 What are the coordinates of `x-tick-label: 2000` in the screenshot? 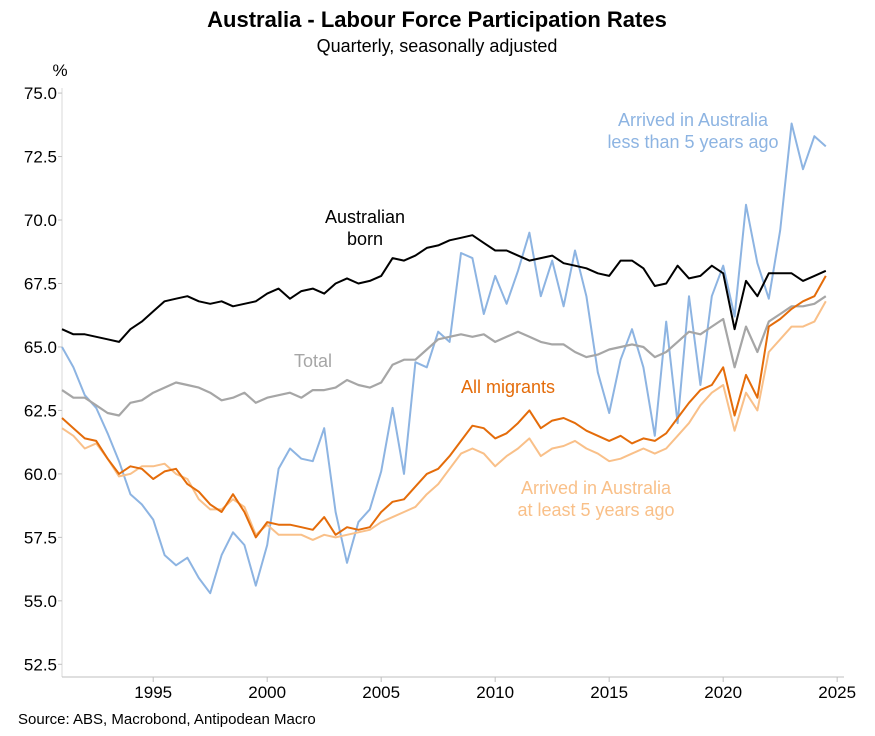 It's located at (267, 692).